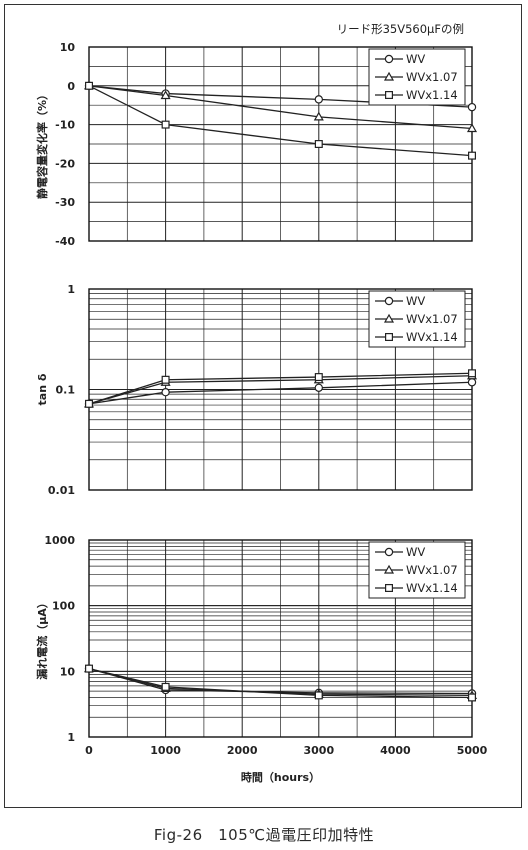  What do you see at coordinates (432, 570) in the screenshot?
I see `chart3-legend-label: WVx1.07` at bounding box center [432, 570].